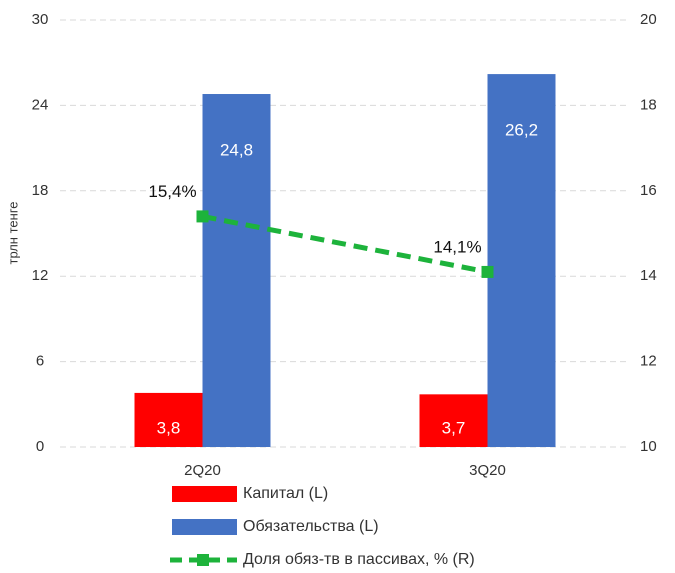 The height and width of the screenshot is (573, 675). I want to click on data-label: 24,8, so click(236, 149).